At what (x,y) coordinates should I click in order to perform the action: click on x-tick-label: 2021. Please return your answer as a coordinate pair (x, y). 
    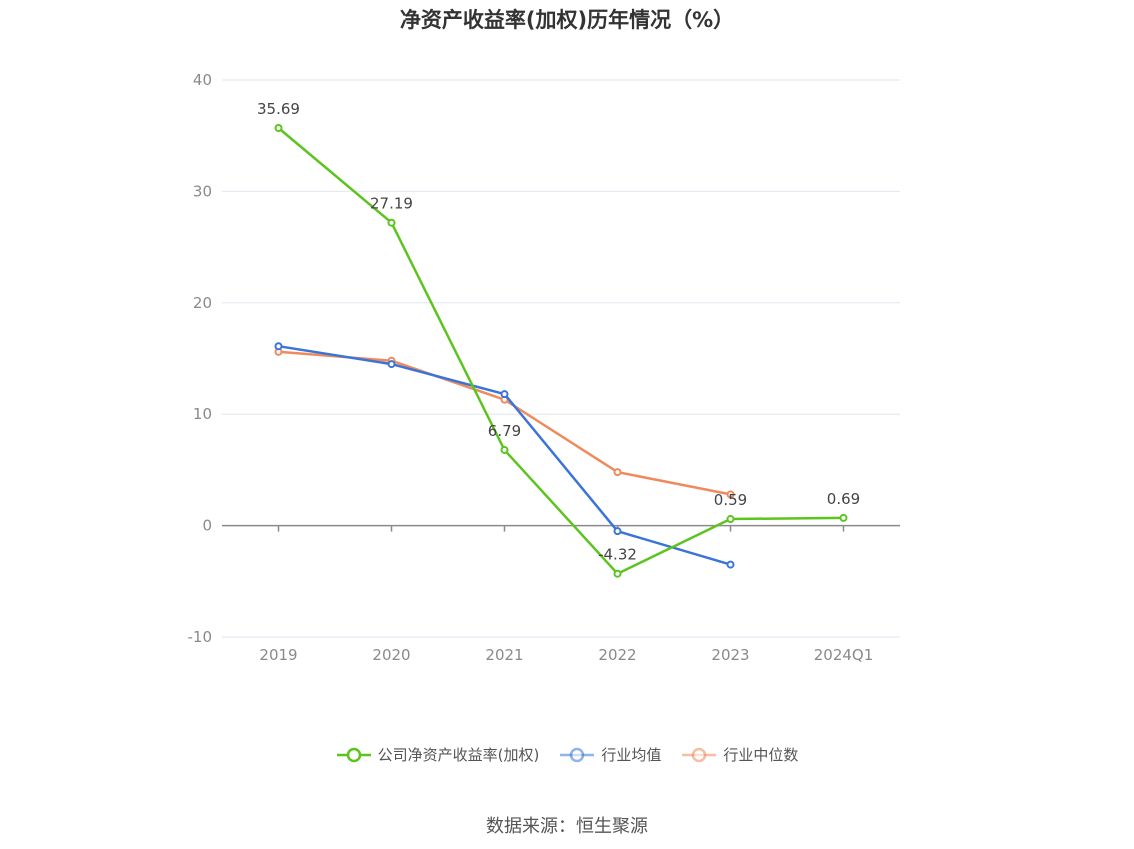
    Looking at the image, I should click on (504, 655).